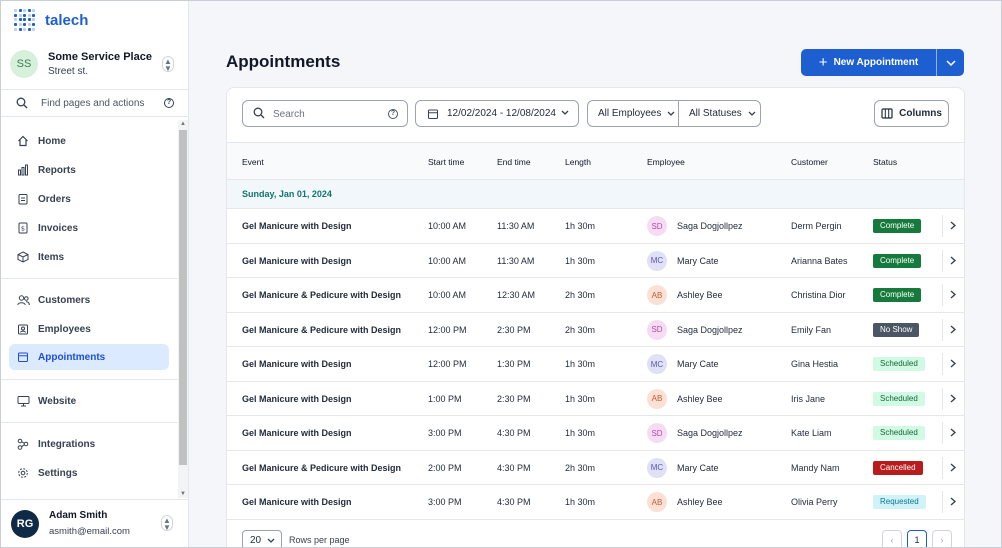 This screenshot has height=548, width=1002. I want to click on column-header-status: Status, so click(885, 162).